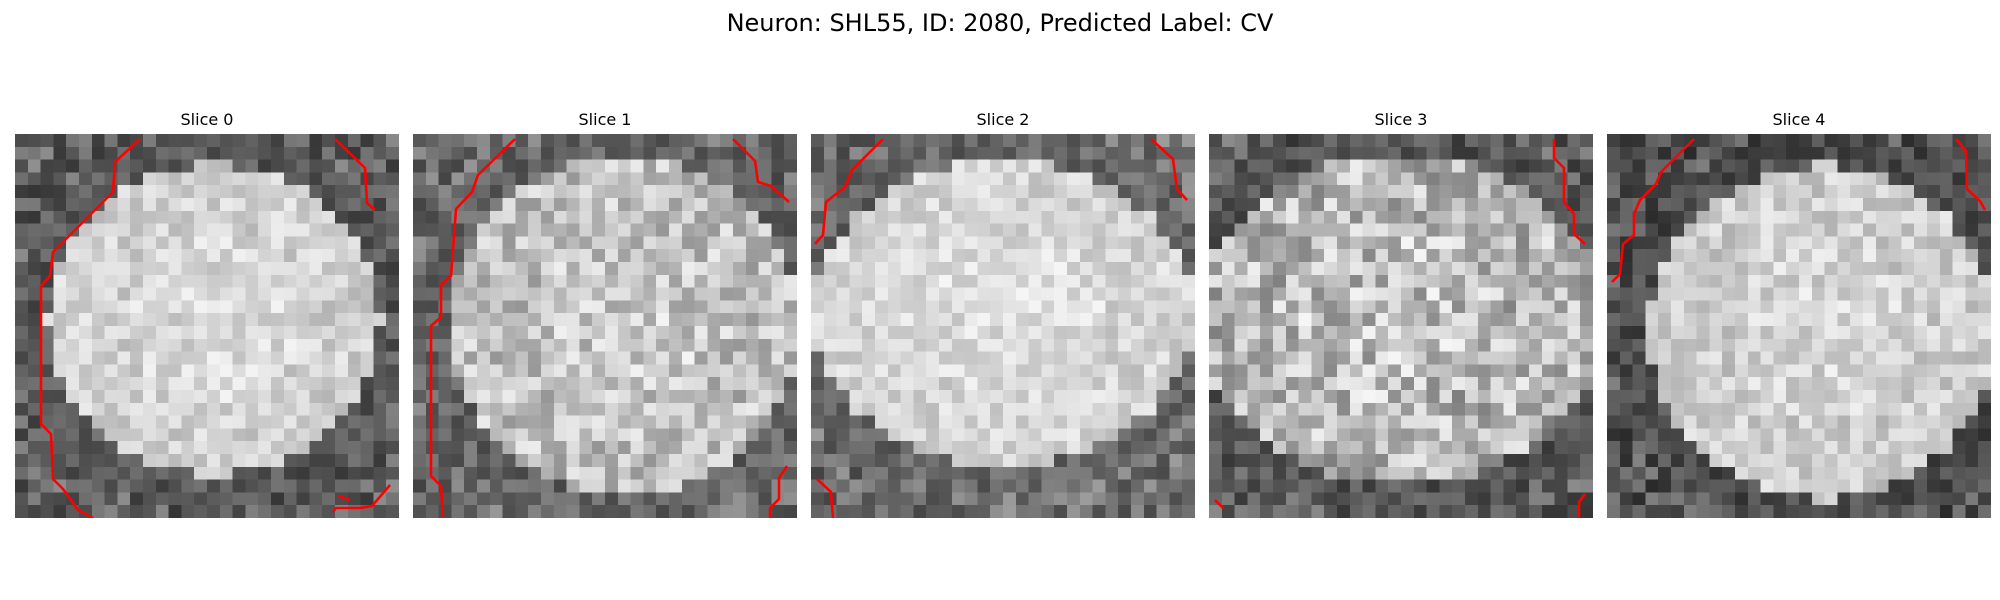  I want to click on slice-title: Slice 3, so click(1401, 119).